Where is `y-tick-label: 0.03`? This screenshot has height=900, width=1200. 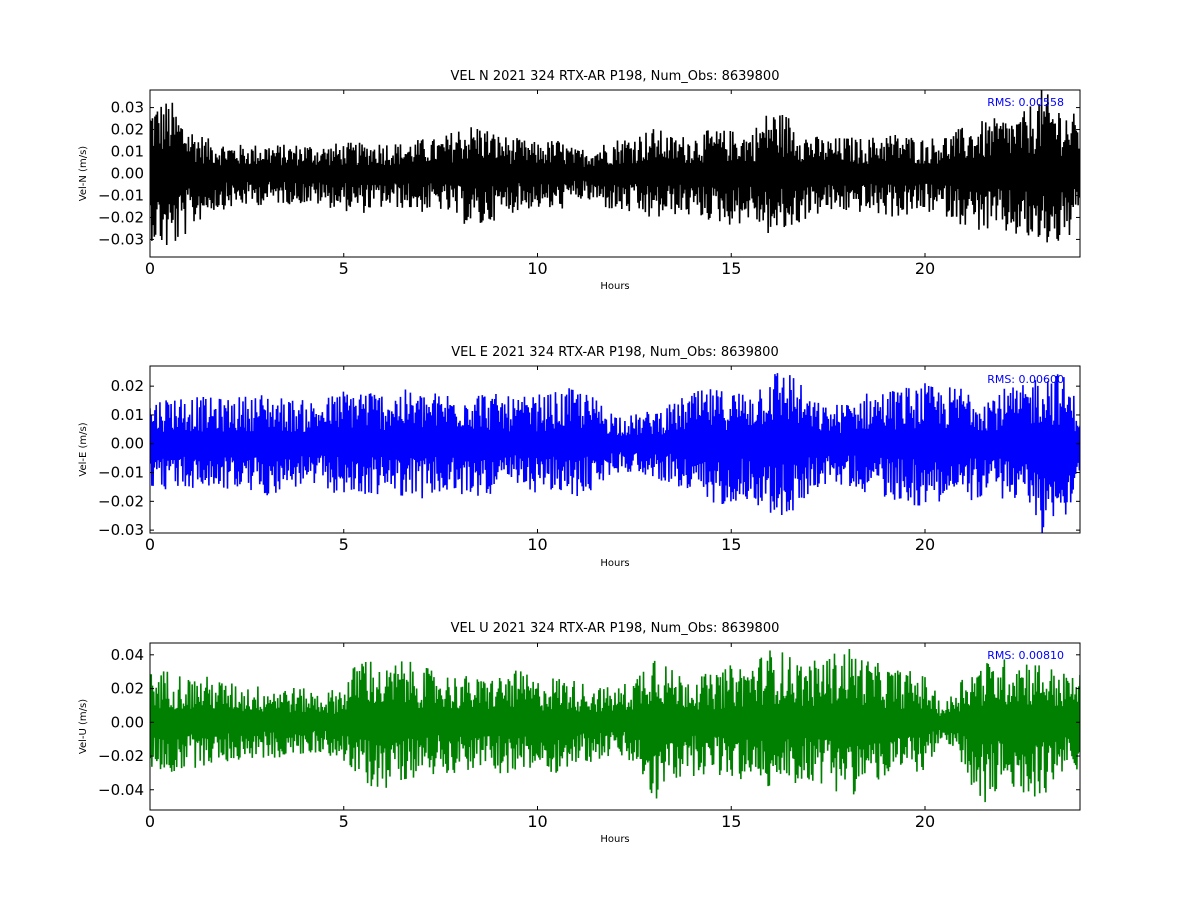
y-tick-label: 0.03 is located at coordinates (127, 108).